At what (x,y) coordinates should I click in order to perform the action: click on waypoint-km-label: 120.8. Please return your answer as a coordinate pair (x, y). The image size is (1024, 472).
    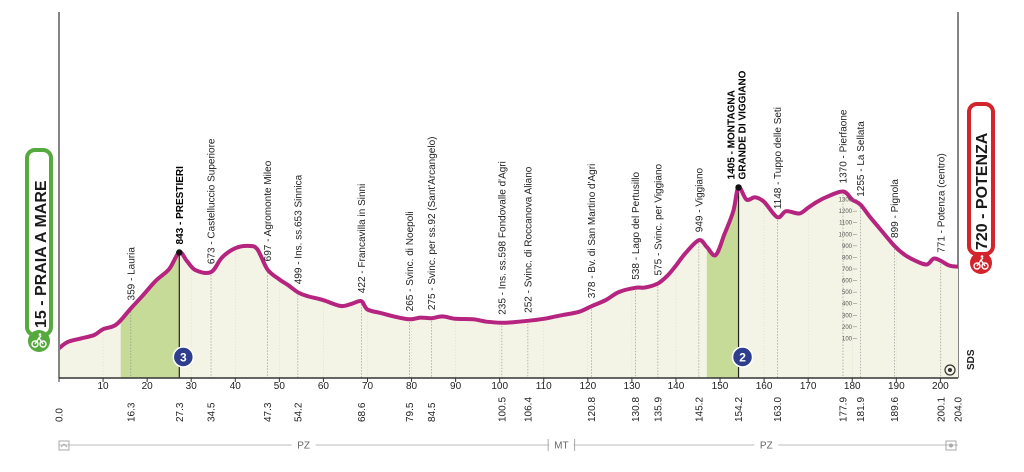
    Looking at the image, I should click on (592, 409).